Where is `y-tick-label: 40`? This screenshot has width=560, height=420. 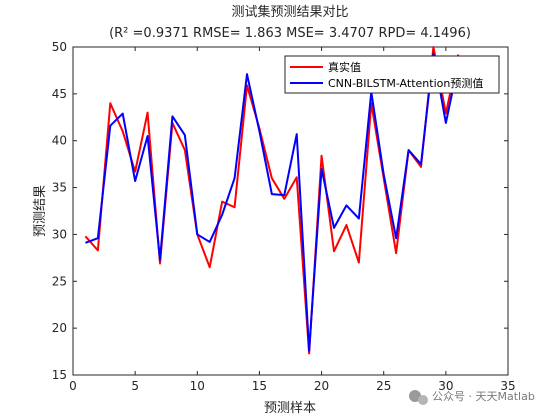 y-tick-label: 40 is located at coordinates (59, 141).